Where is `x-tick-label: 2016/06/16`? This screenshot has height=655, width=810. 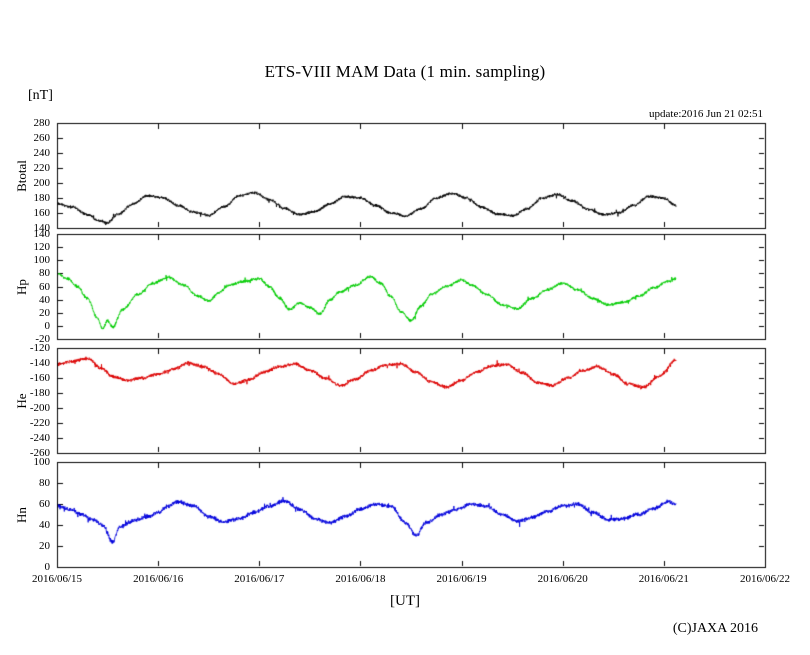
x-tick-label: 2016/06/16 is located at coordinates (158, 579).